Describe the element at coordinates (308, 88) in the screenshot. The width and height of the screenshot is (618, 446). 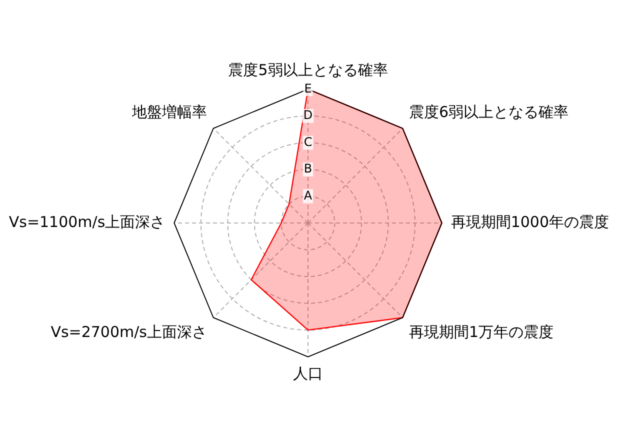
I see `y-tick-label: E` at that location.